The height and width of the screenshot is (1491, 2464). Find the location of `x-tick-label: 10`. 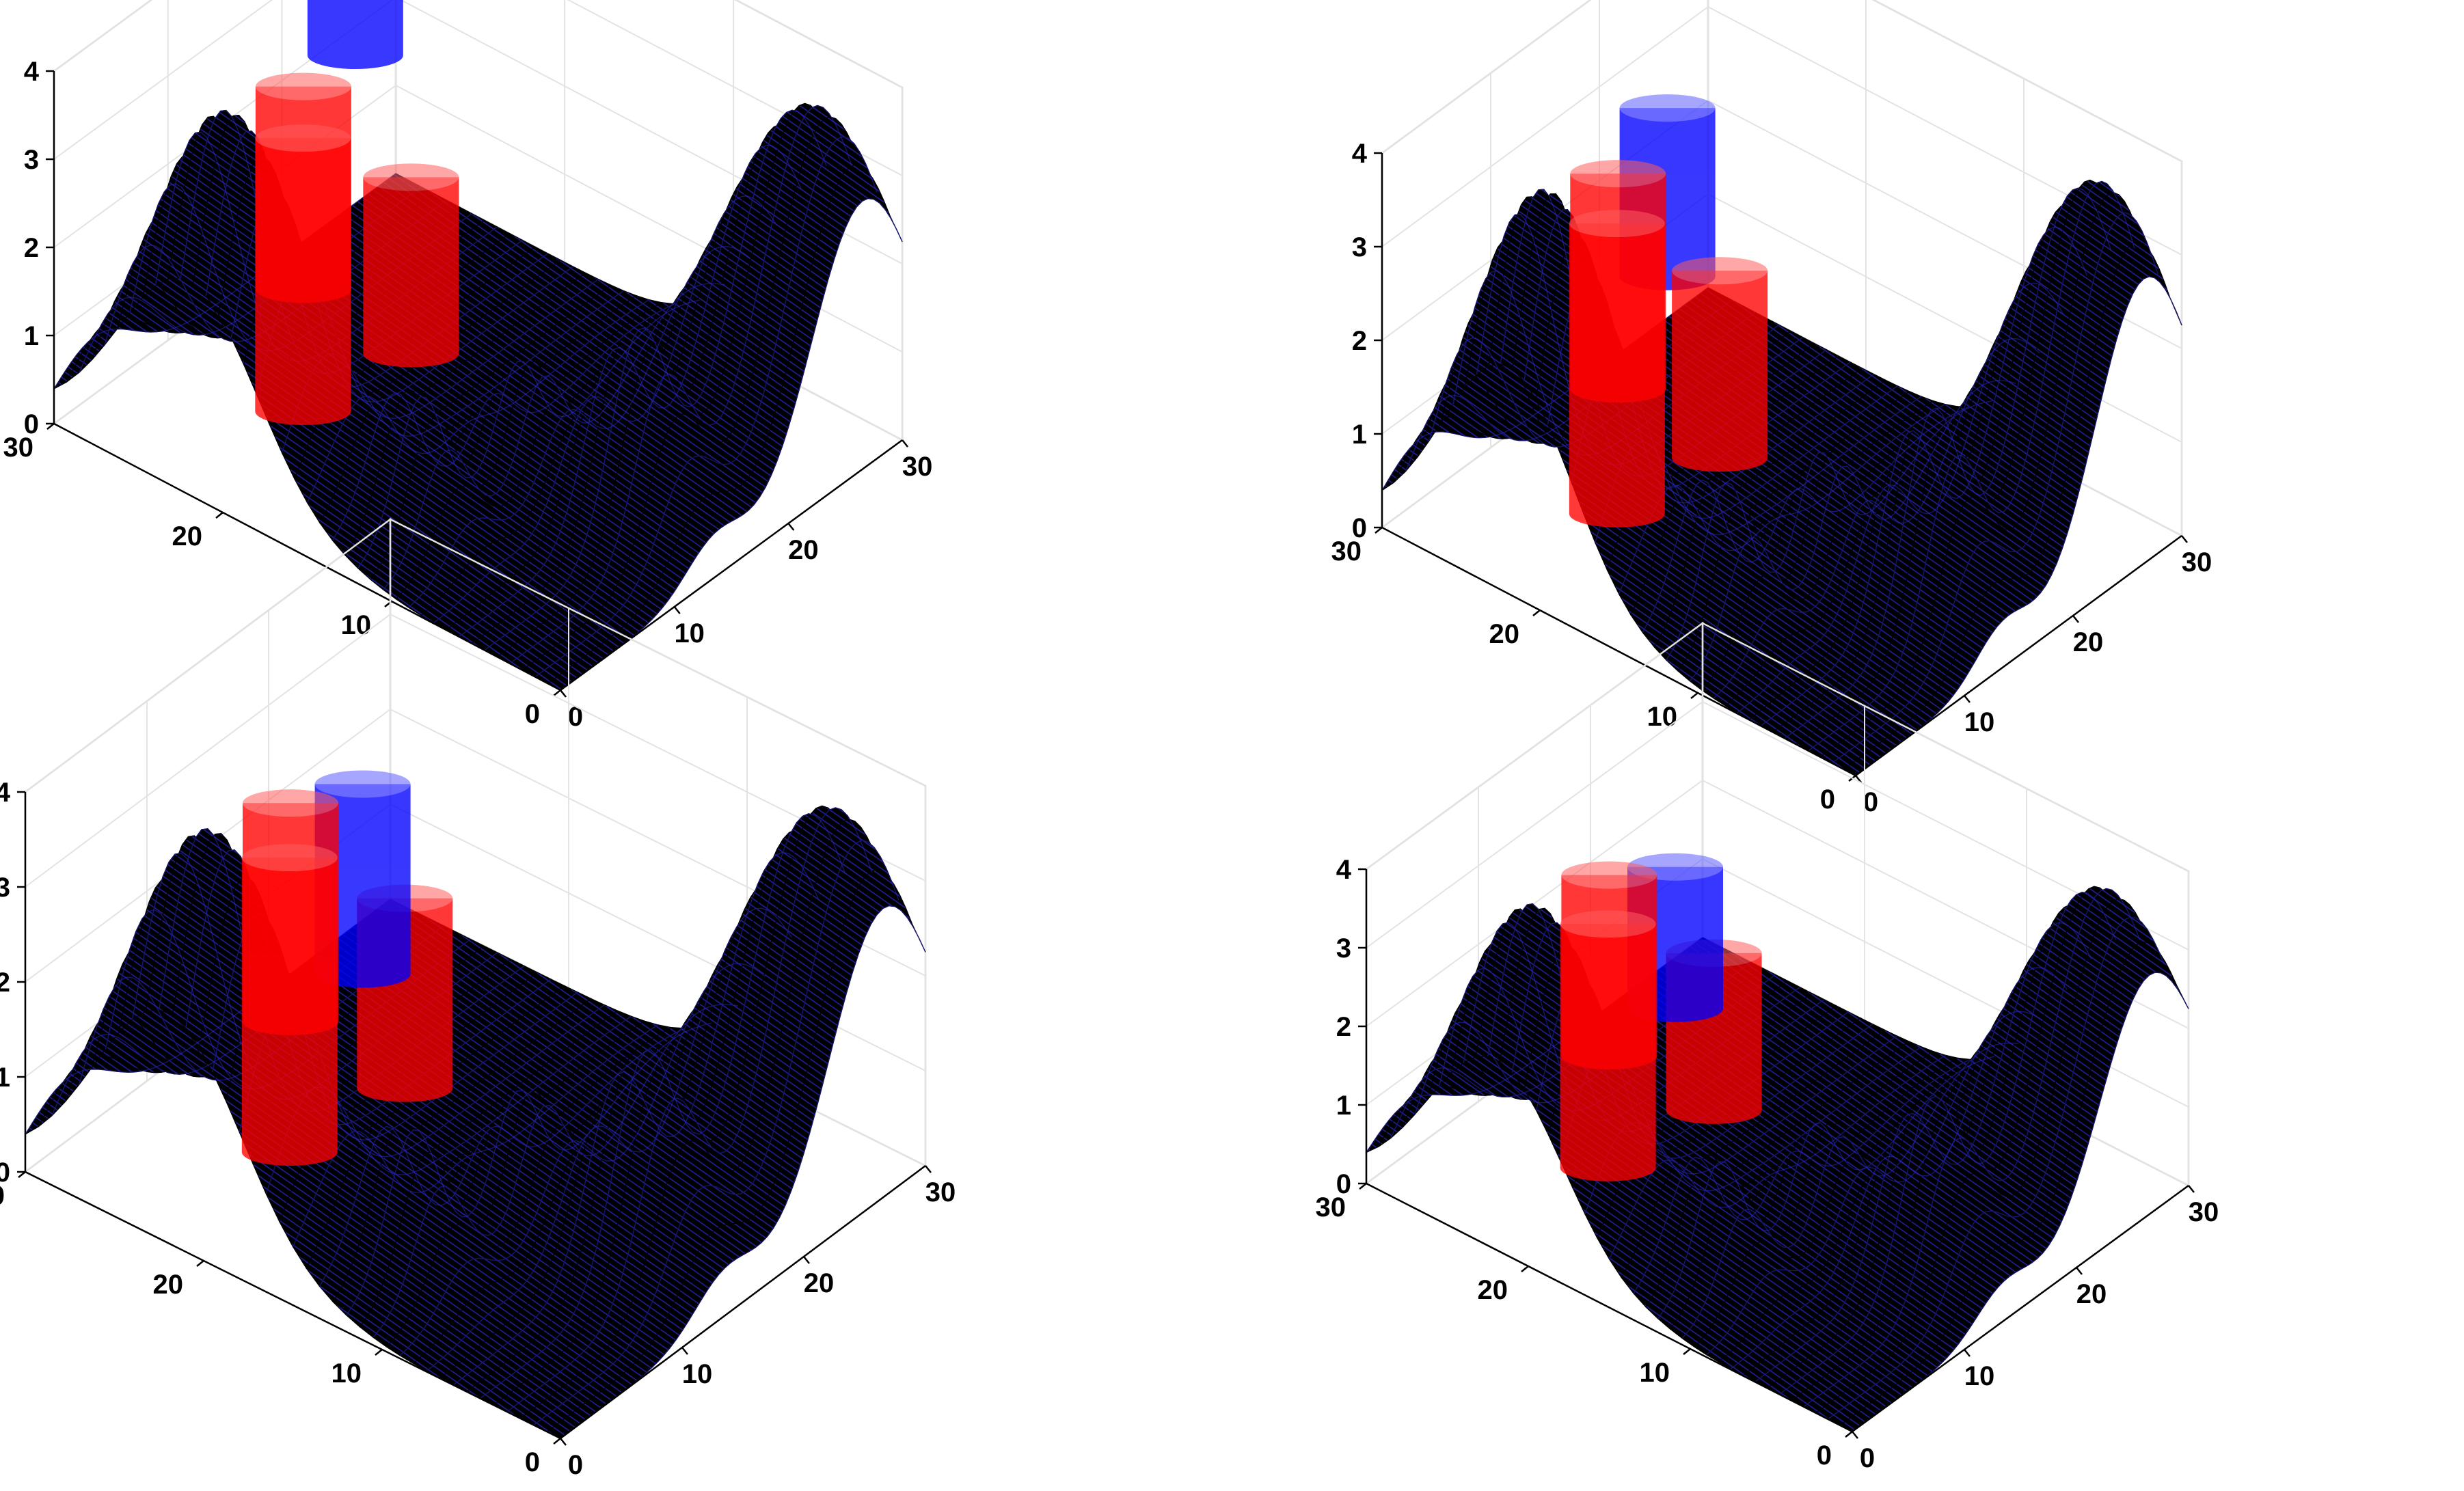

x-tick-label: 10 is located at coordinates (1979, 1376).